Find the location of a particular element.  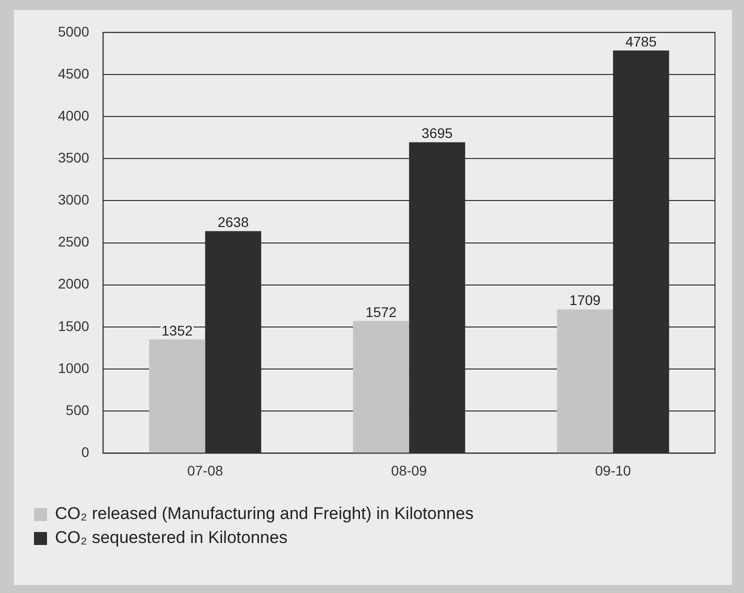

y-tick-label: 2000 is located at coordinates (74, 284).